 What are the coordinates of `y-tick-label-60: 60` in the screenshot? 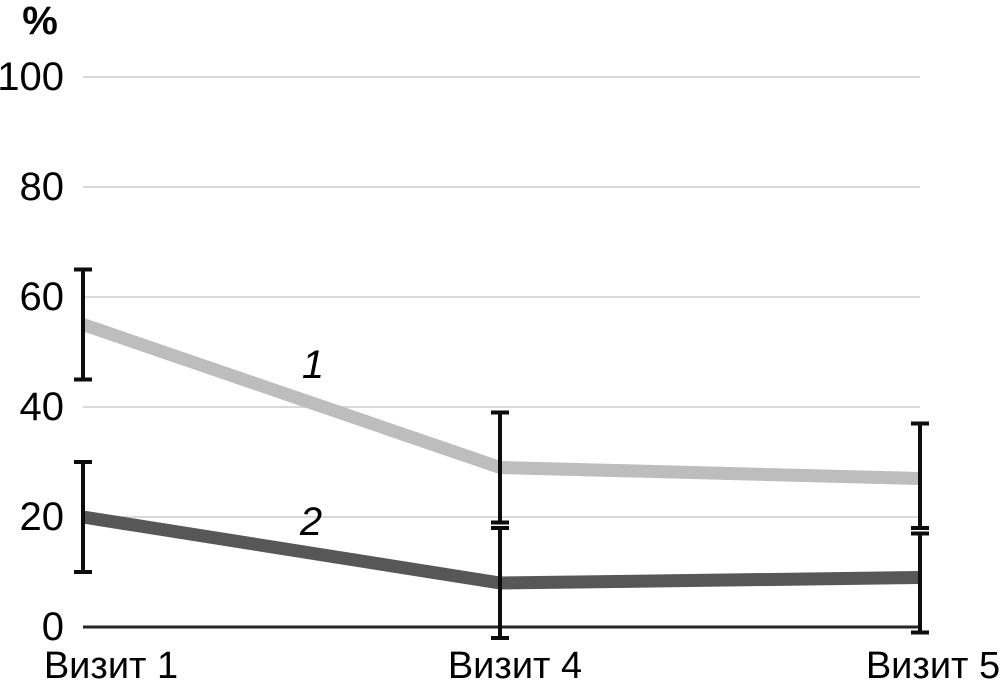 It's located at (42, 297).